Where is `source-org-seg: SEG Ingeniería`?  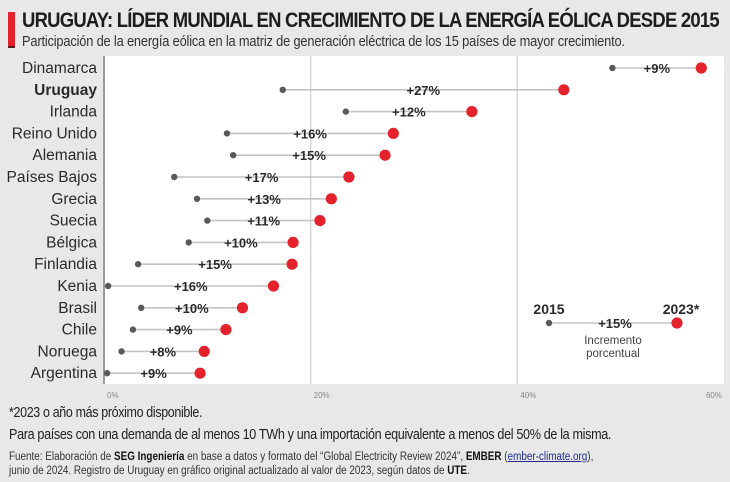
source-org-seg: SEG Ingeniería is located at coordinates (149, 457).